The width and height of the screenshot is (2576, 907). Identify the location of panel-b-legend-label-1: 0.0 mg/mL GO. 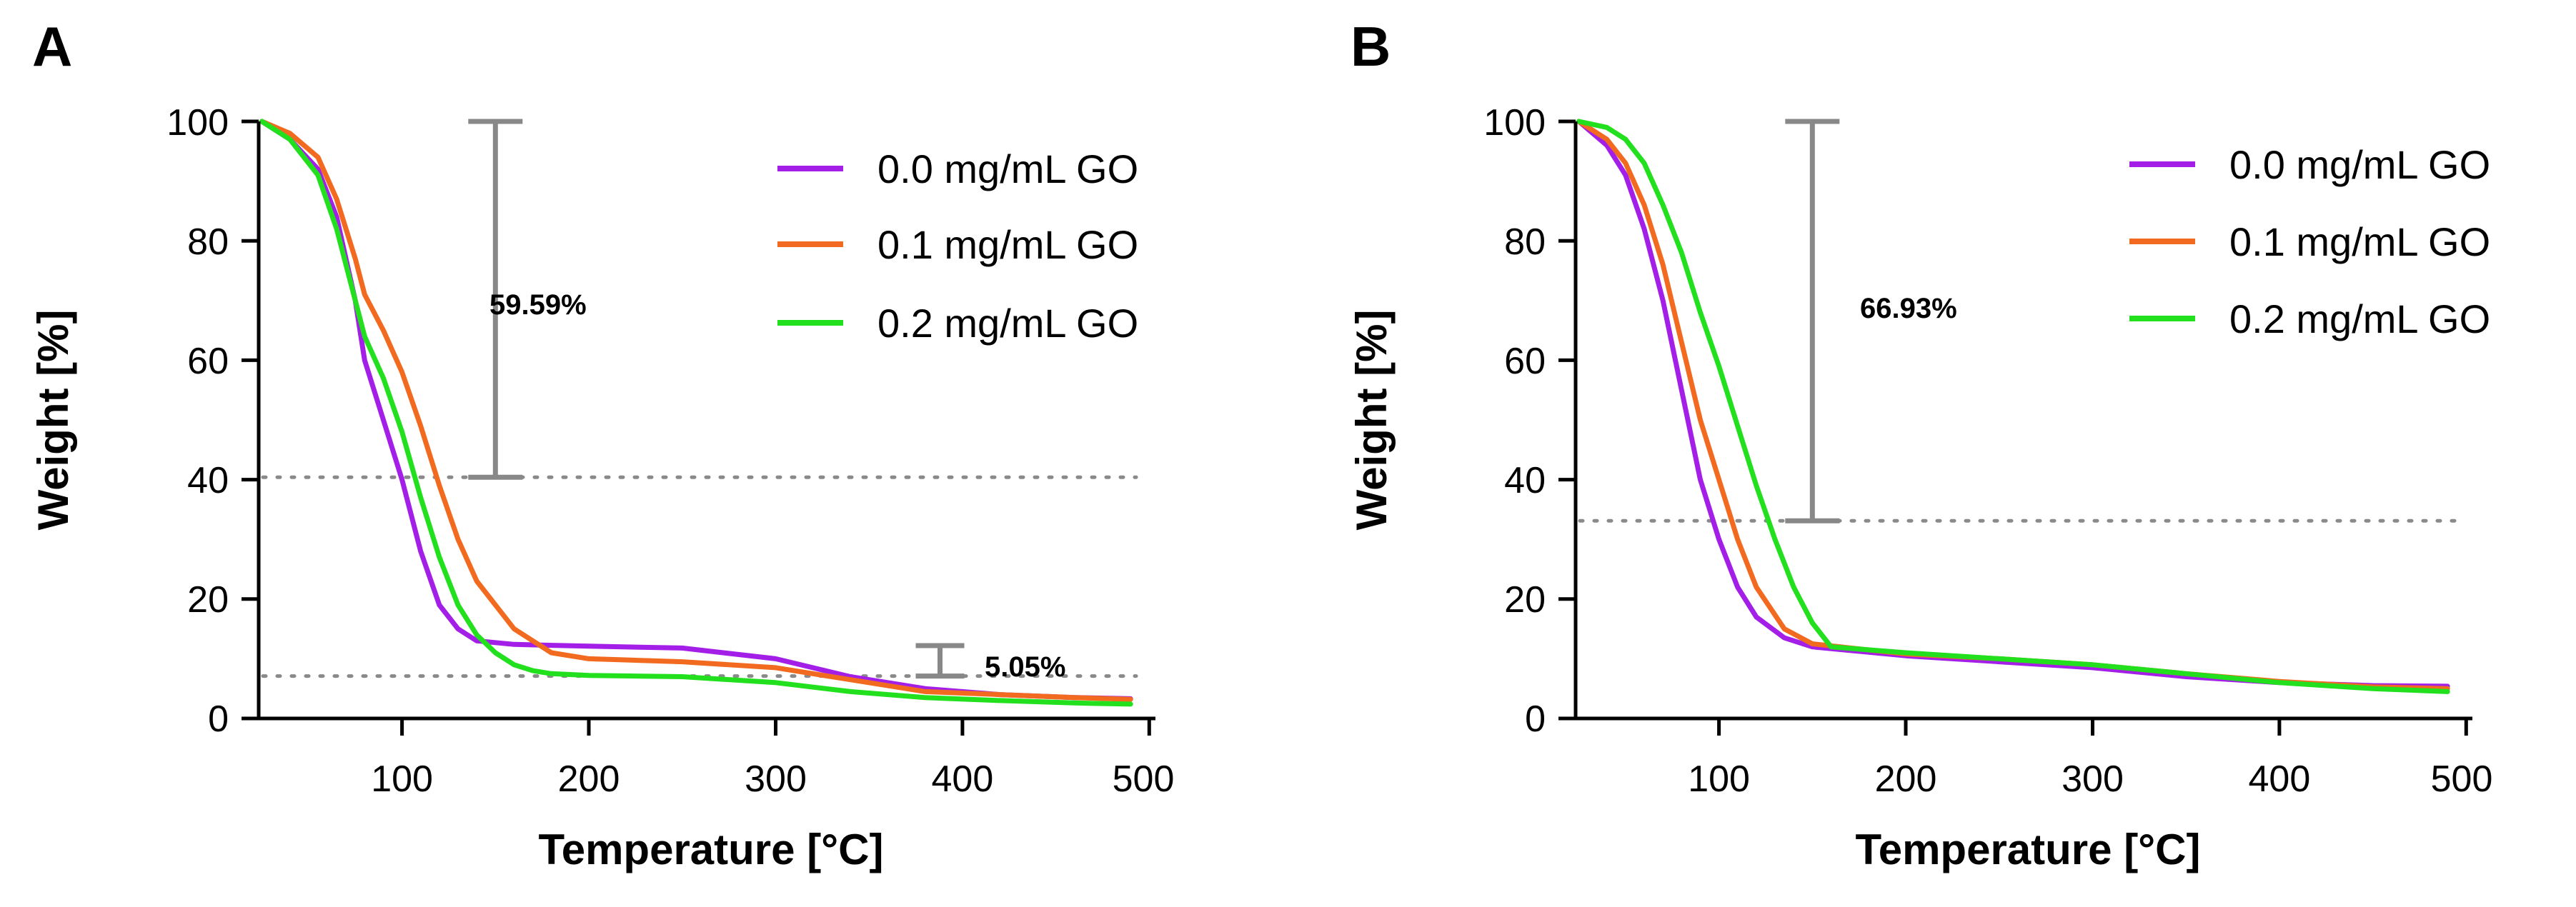
(2359, 164).